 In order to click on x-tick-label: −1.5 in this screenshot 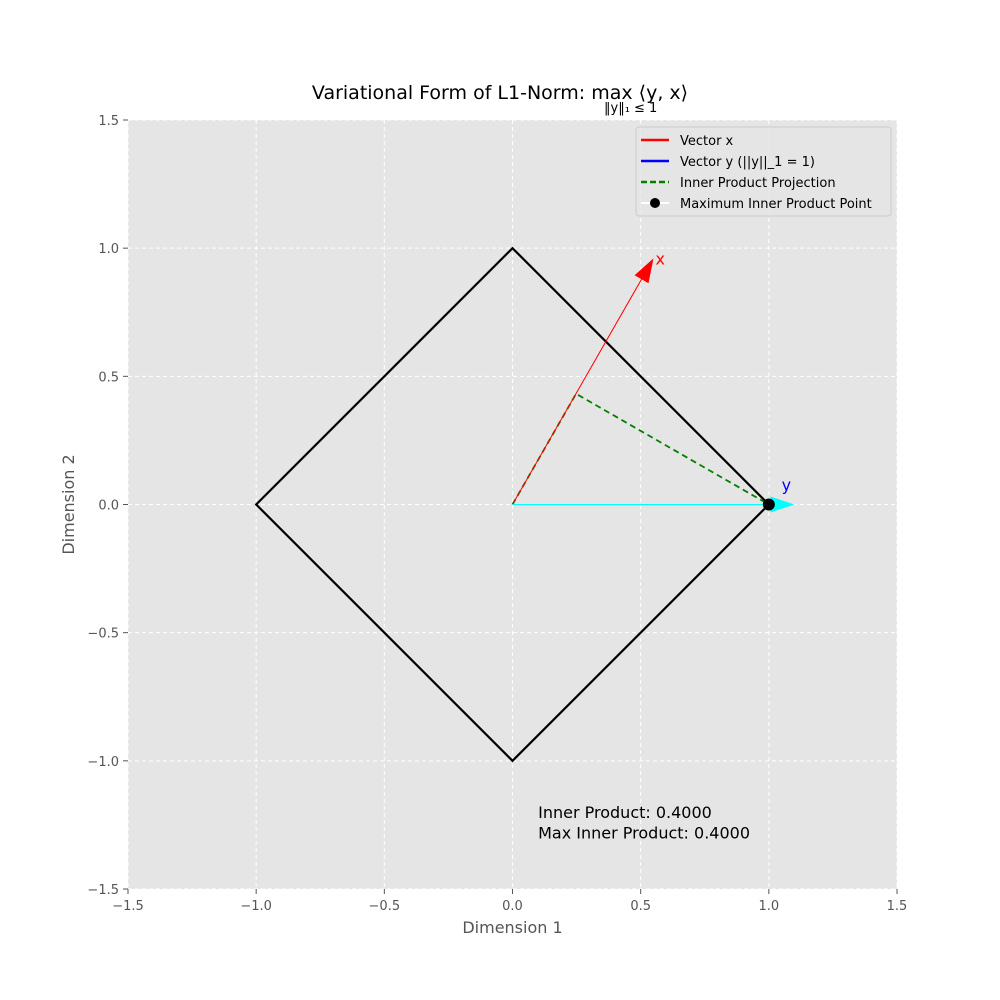, I will do `click(128, 906)`.